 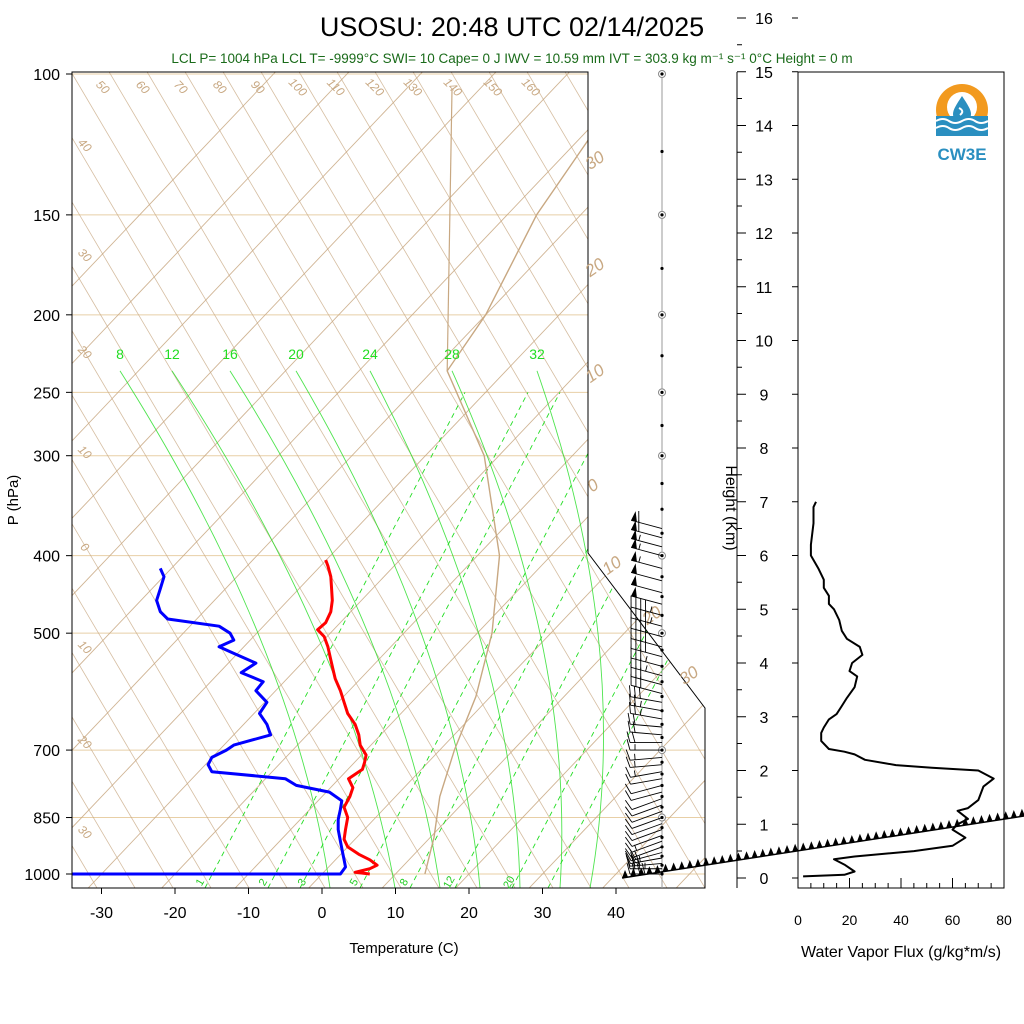 I want to click on mixing-ratio-label: 28, so click(x=452, y=354).